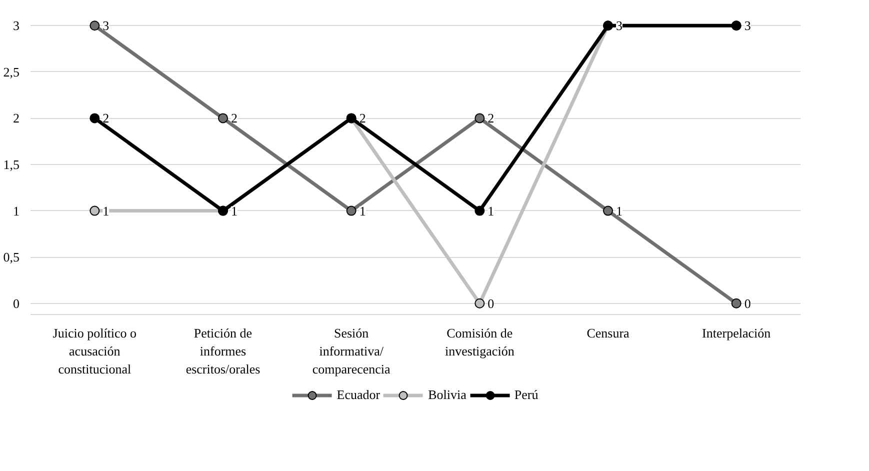  I want to click on y-tick-label: 0, so click(16, 303).